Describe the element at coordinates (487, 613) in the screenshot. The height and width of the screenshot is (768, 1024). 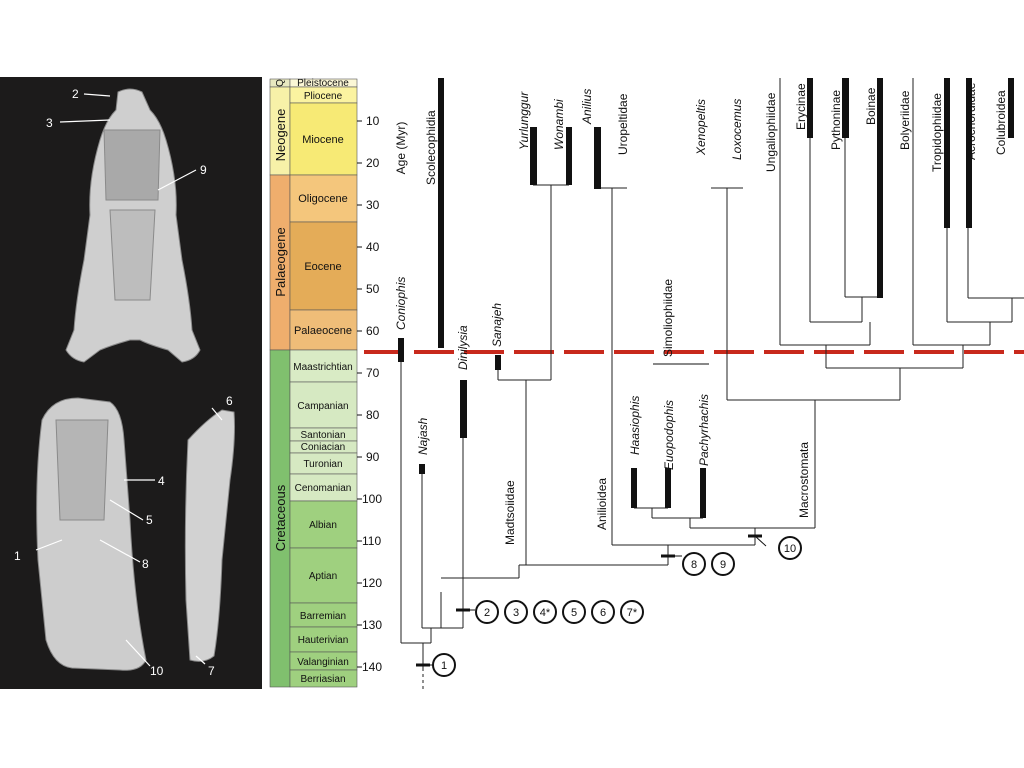
I see `character-2: 2` at that location.